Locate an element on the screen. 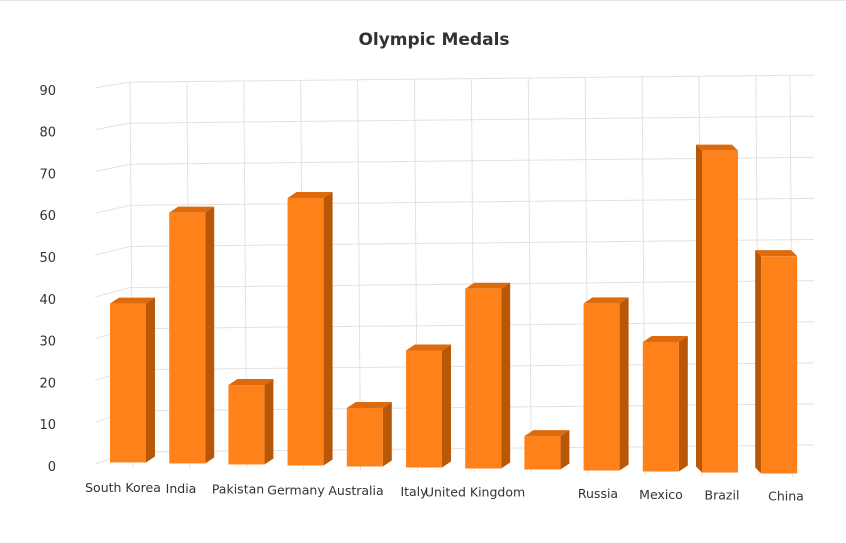 The image size is (846, 543). x-tick-label: Italy is located at coordinates (414, 491).